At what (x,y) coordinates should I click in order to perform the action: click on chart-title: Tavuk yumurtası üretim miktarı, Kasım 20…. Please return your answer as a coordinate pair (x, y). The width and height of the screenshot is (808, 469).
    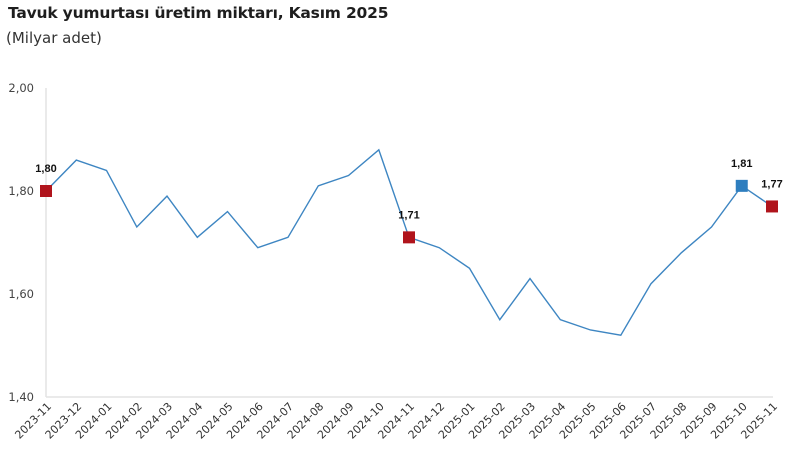
    Looking at the image, I should click on (198, 13).